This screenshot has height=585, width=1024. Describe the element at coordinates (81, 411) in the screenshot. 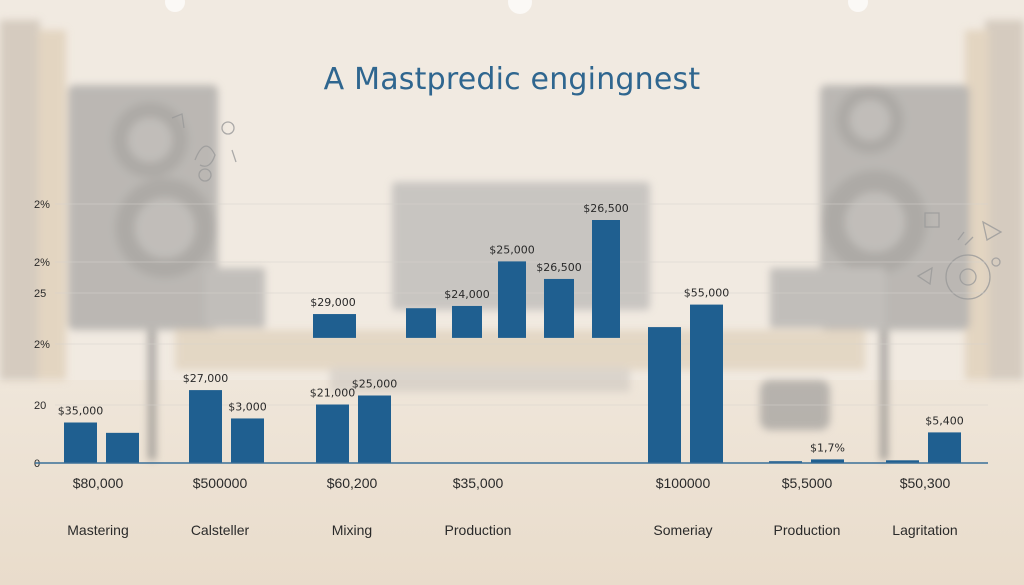

I see `bar-data-label: $35,000` at that location.